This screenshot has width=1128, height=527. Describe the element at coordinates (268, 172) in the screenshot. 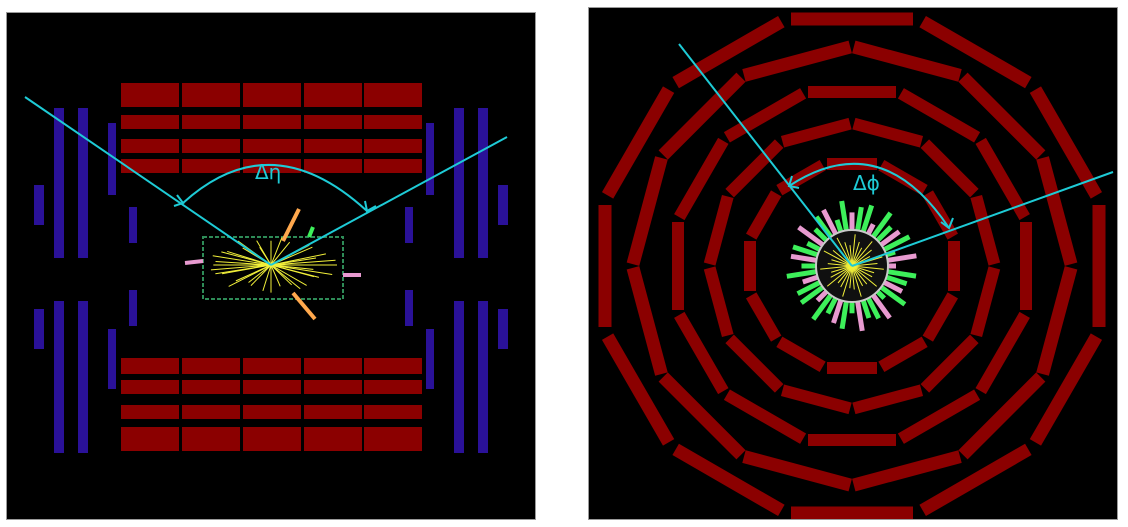

I see `delta-eta-label: Δη` at that location.